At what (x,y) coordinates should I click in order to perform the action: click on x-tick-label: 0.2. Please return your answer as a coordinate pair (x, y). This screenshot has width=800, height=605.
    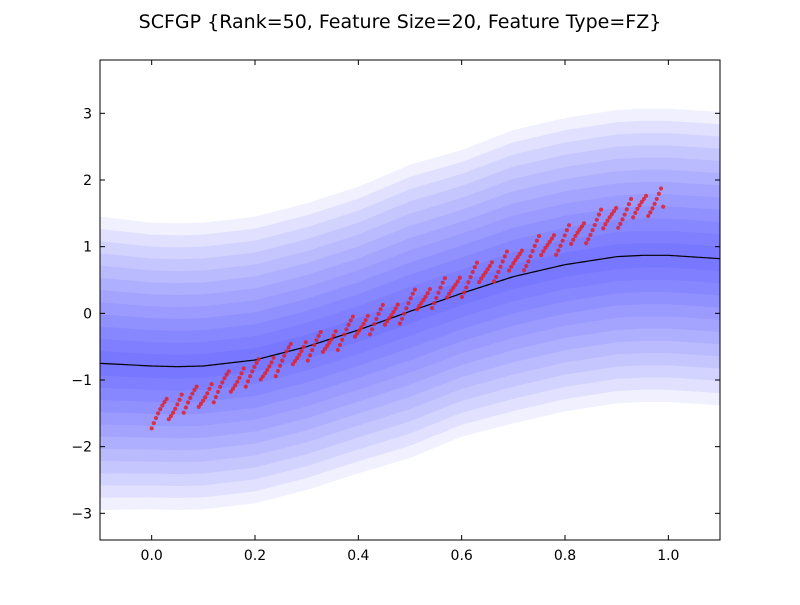
    Looking at the image, I should click on (255, 556).